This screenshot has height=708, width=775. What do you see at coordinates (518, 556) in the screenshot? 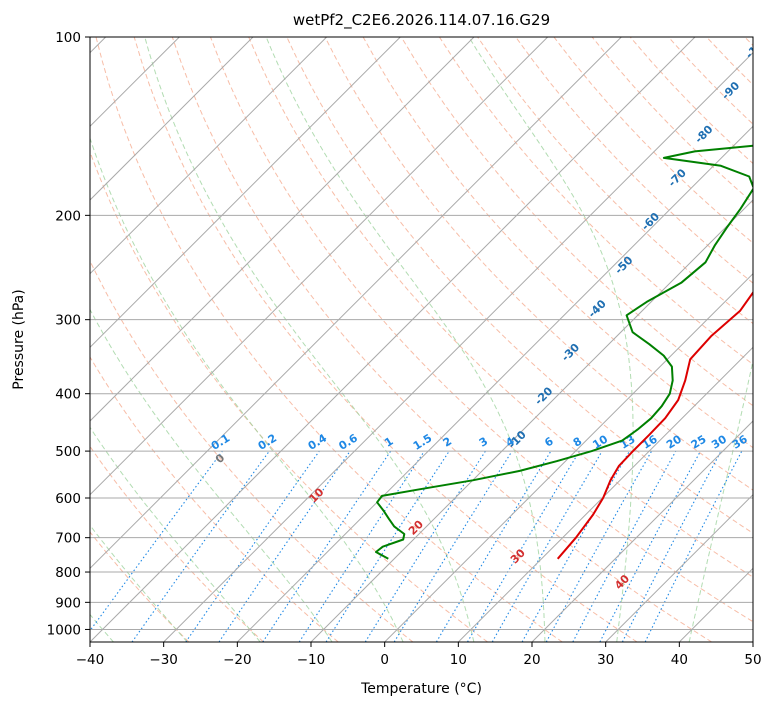
I see `dry-adiabat-label: 30` at bounding box center [518, 556].